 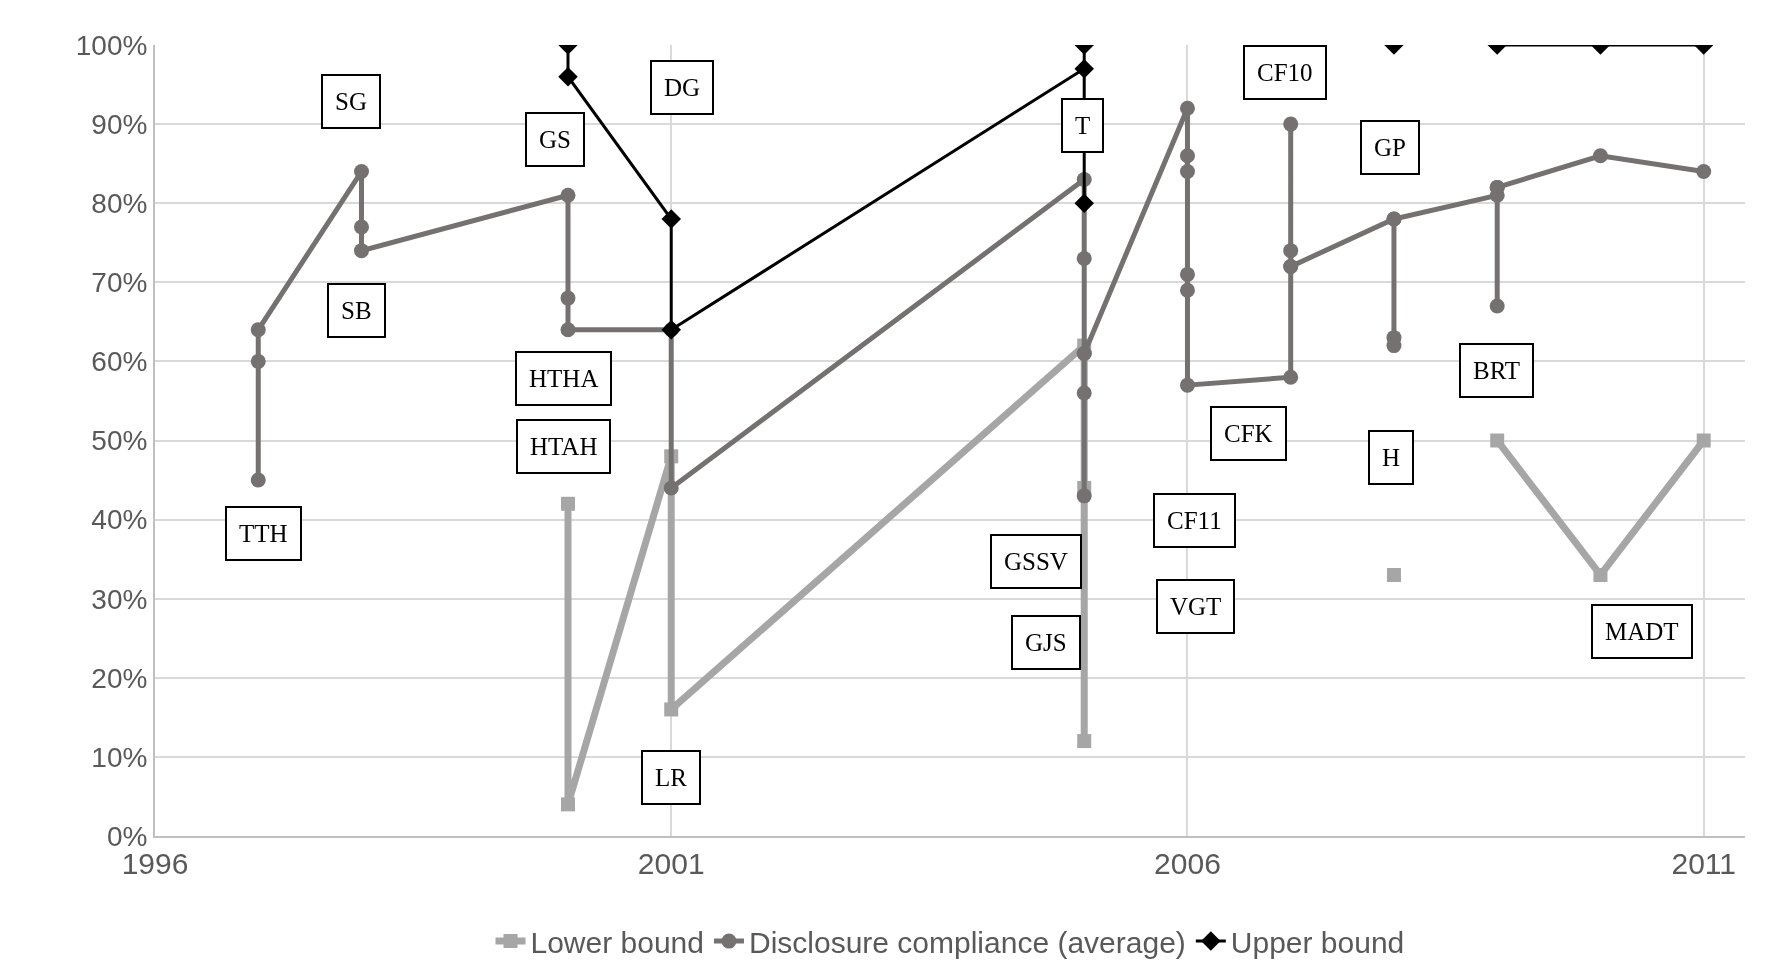 What do you see at coordinates (671, 863) in the screenshot?
I see `x-tick-label: 2001` at bounding box center [671, 863].